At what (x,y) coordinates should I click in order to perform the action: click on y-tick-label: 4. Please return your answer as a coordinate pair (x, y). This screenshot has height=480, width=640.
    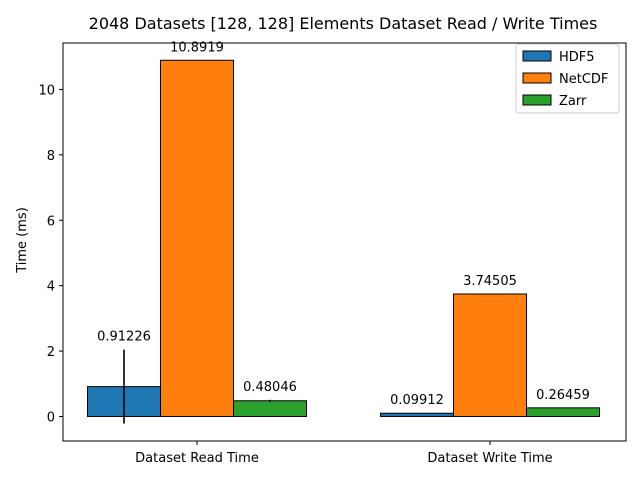
    Looking at the image, I should click on (51, 287).